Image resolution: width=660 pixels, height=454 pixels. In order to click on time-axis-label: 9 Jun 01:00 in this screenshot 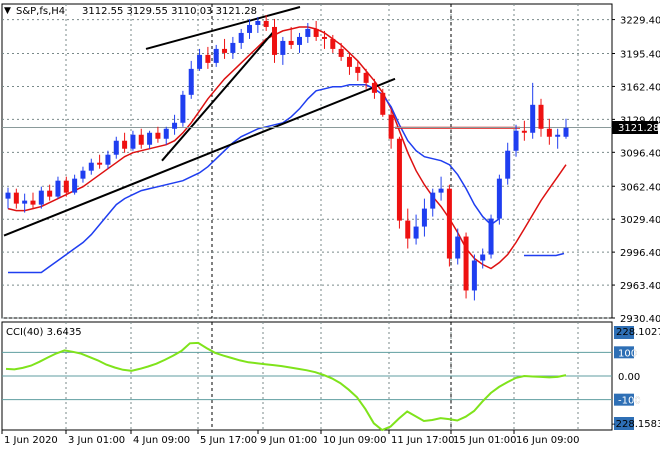, I will do `click(288, 440)`.